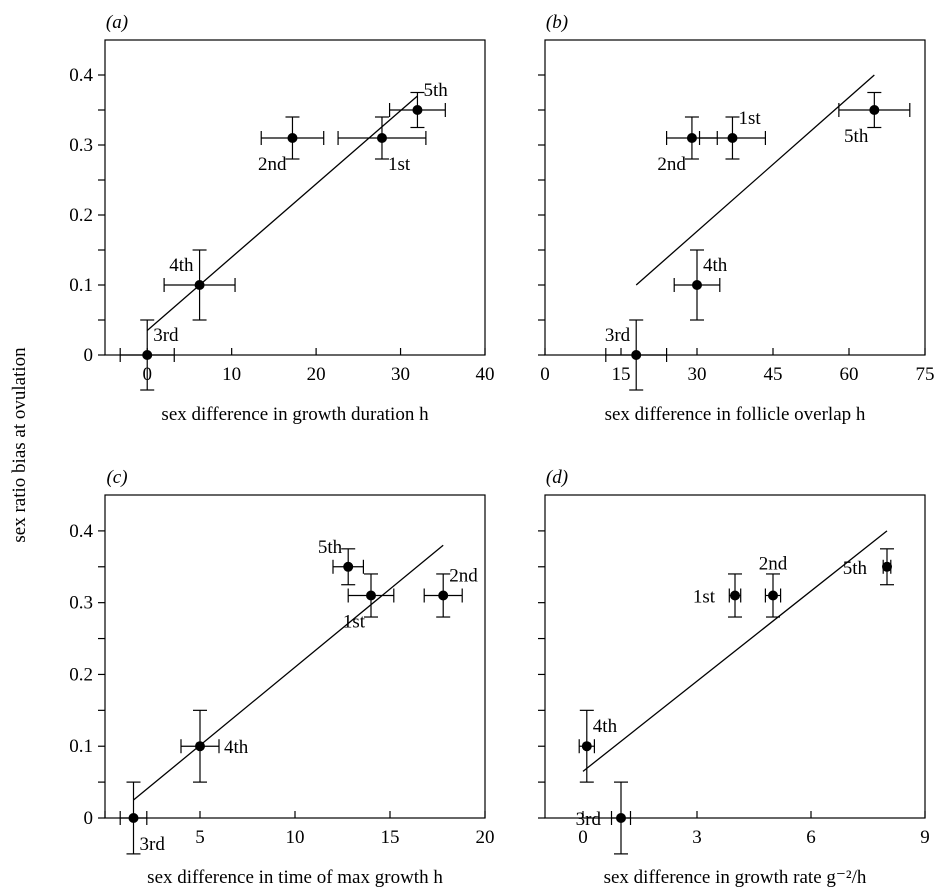 This screenshot has height=891, width=940. Describe the element at coordinates (773, 374) in the screenshot. I see `x-tick-label: 45` at that location.